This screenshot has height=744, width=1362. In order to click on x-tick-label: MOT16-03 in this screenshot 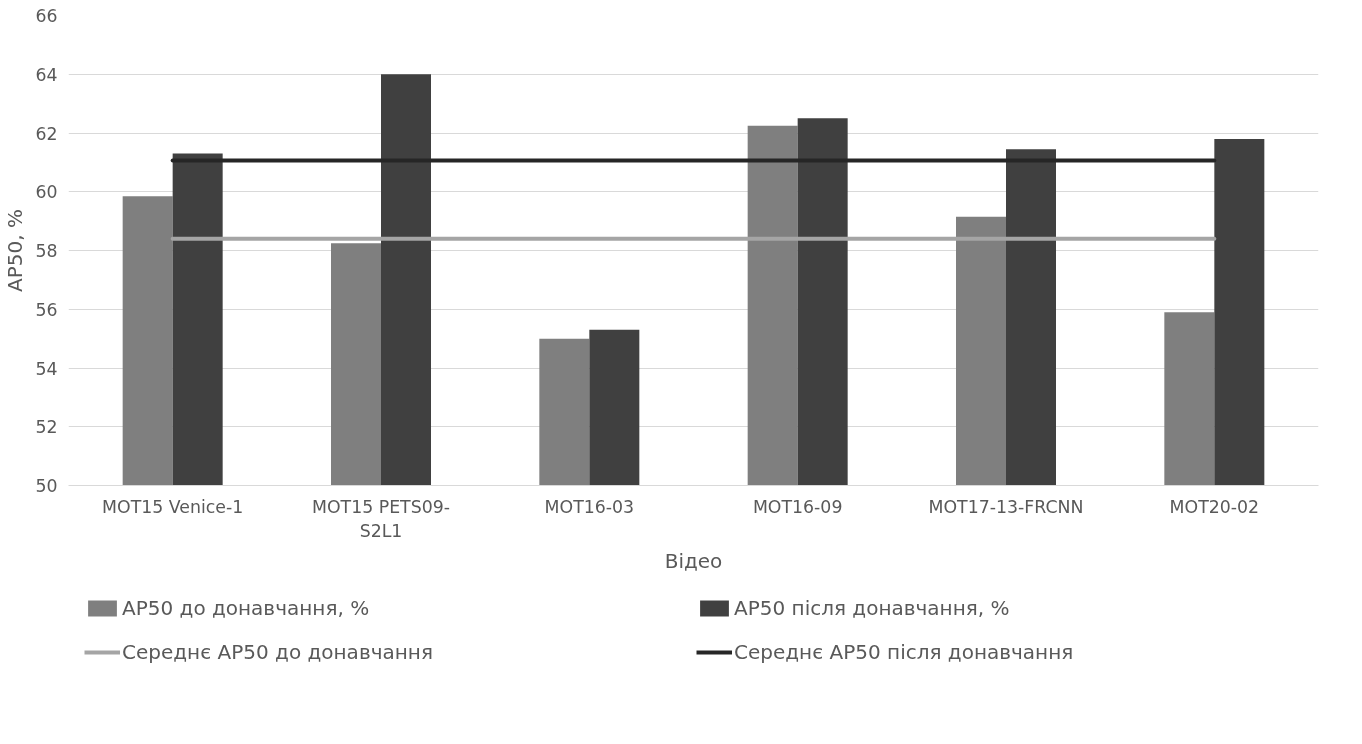, I will do `click(589, 506)`.